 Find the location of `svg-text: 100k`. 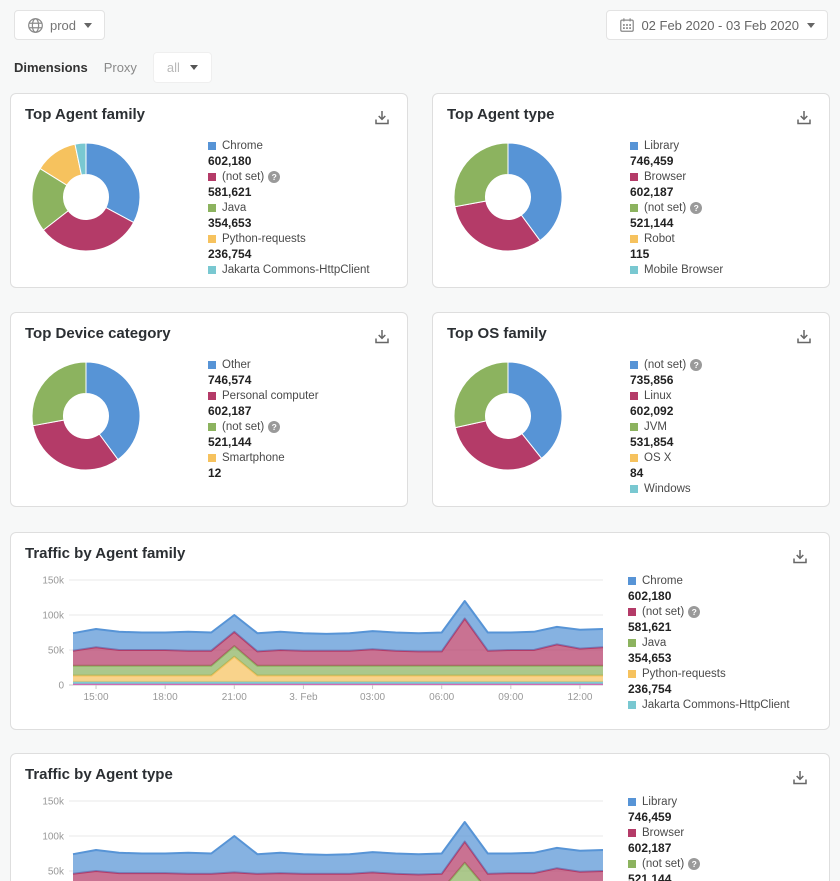

svg-text: 100k is located at coordinates (53, 616).